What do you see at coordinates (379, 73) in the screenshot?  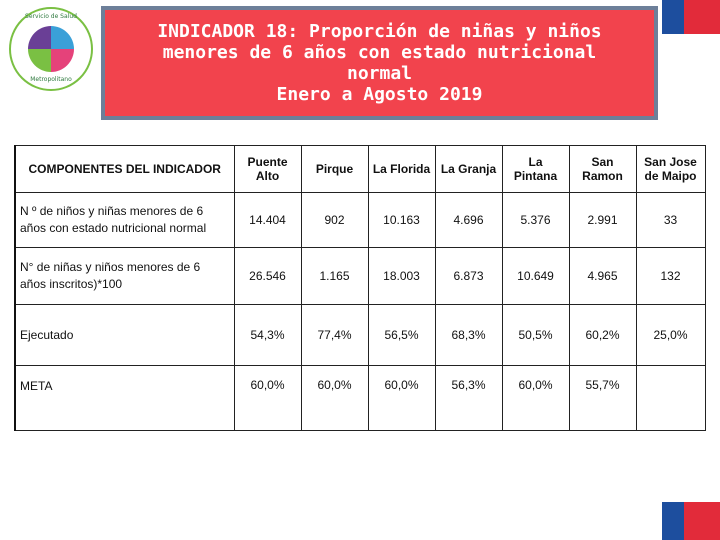 I see `title-line-3: normal` at bounding box center [379, 73].